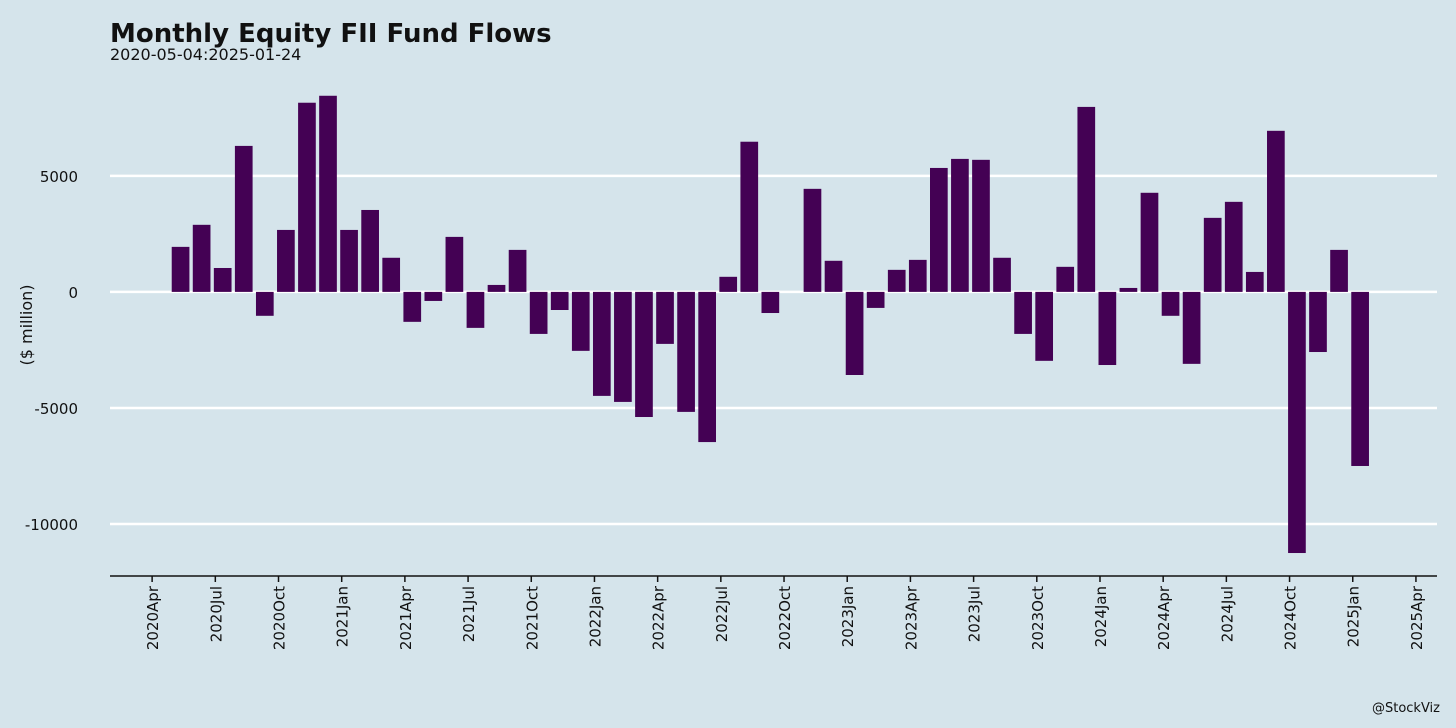 This screenshot has height=728, width=1456. I want to click on x-tick-label: 2023Apr, so click(911, 617).